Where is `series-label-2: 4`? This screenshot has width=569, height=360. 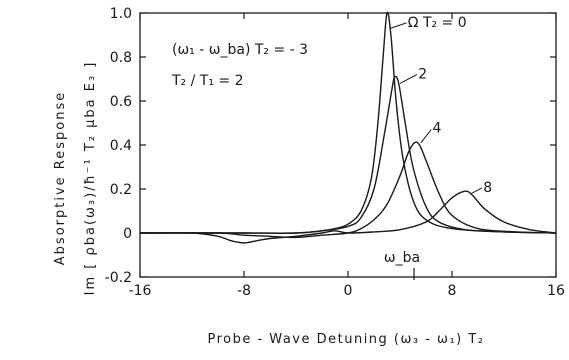
series-label-2: 4 is located at coordinates (437, 128).